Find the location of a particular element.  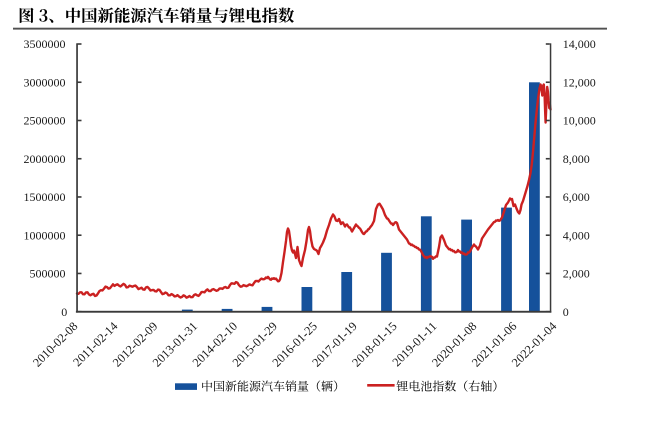

svg-text: 500000 is located at coordinates (48, 274).